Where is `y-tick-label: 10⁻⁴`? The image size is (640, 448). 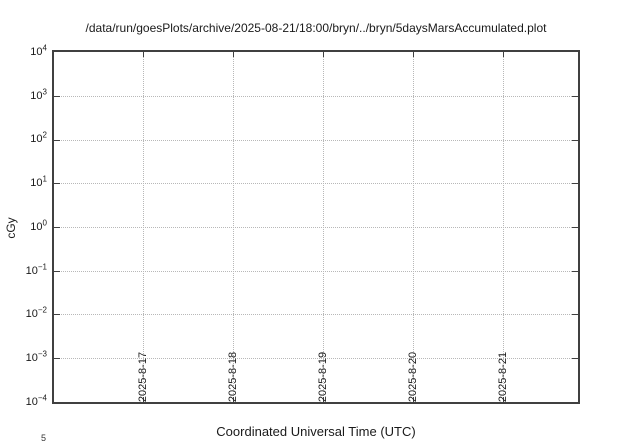 y-tick-label: 10⁻⁴ is located at coordinates (36, 400).